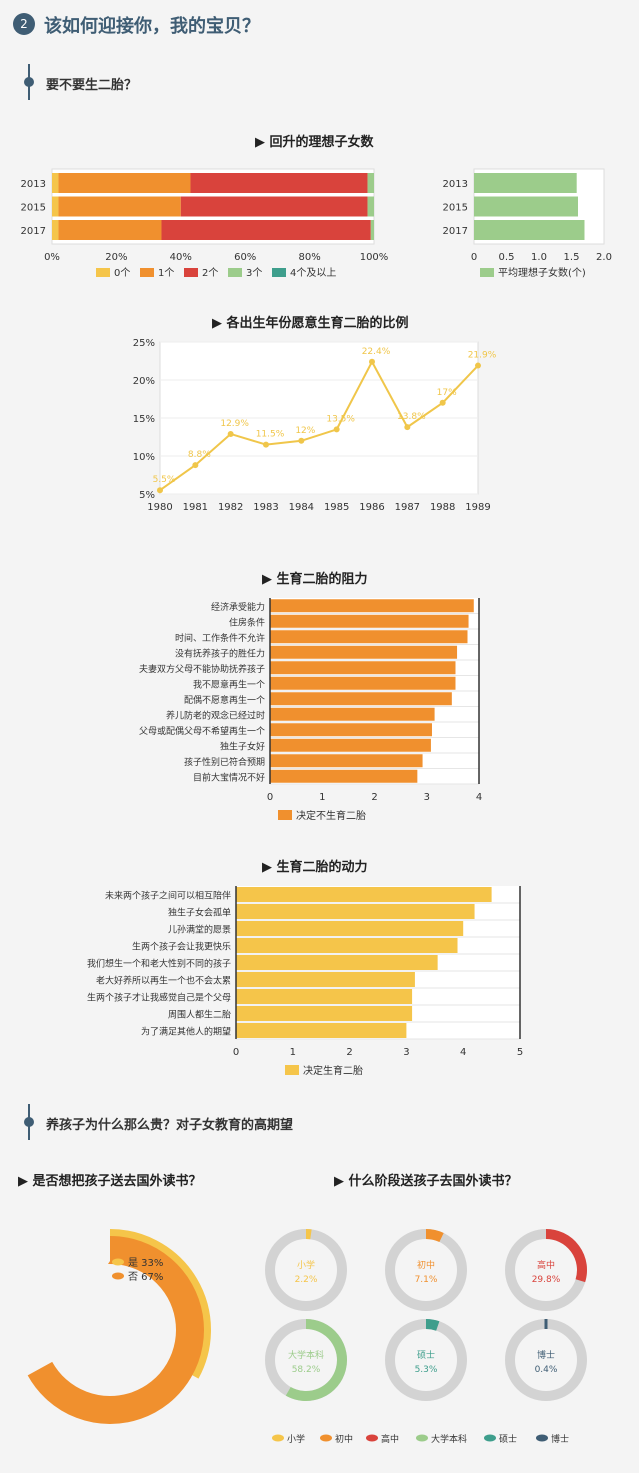 Image resolution: width=639 pixels, height=1473 pixels. Describe the element at coordinates (426, 1370) in the screenshot. I see `ring-value: 5.3%` at that location.